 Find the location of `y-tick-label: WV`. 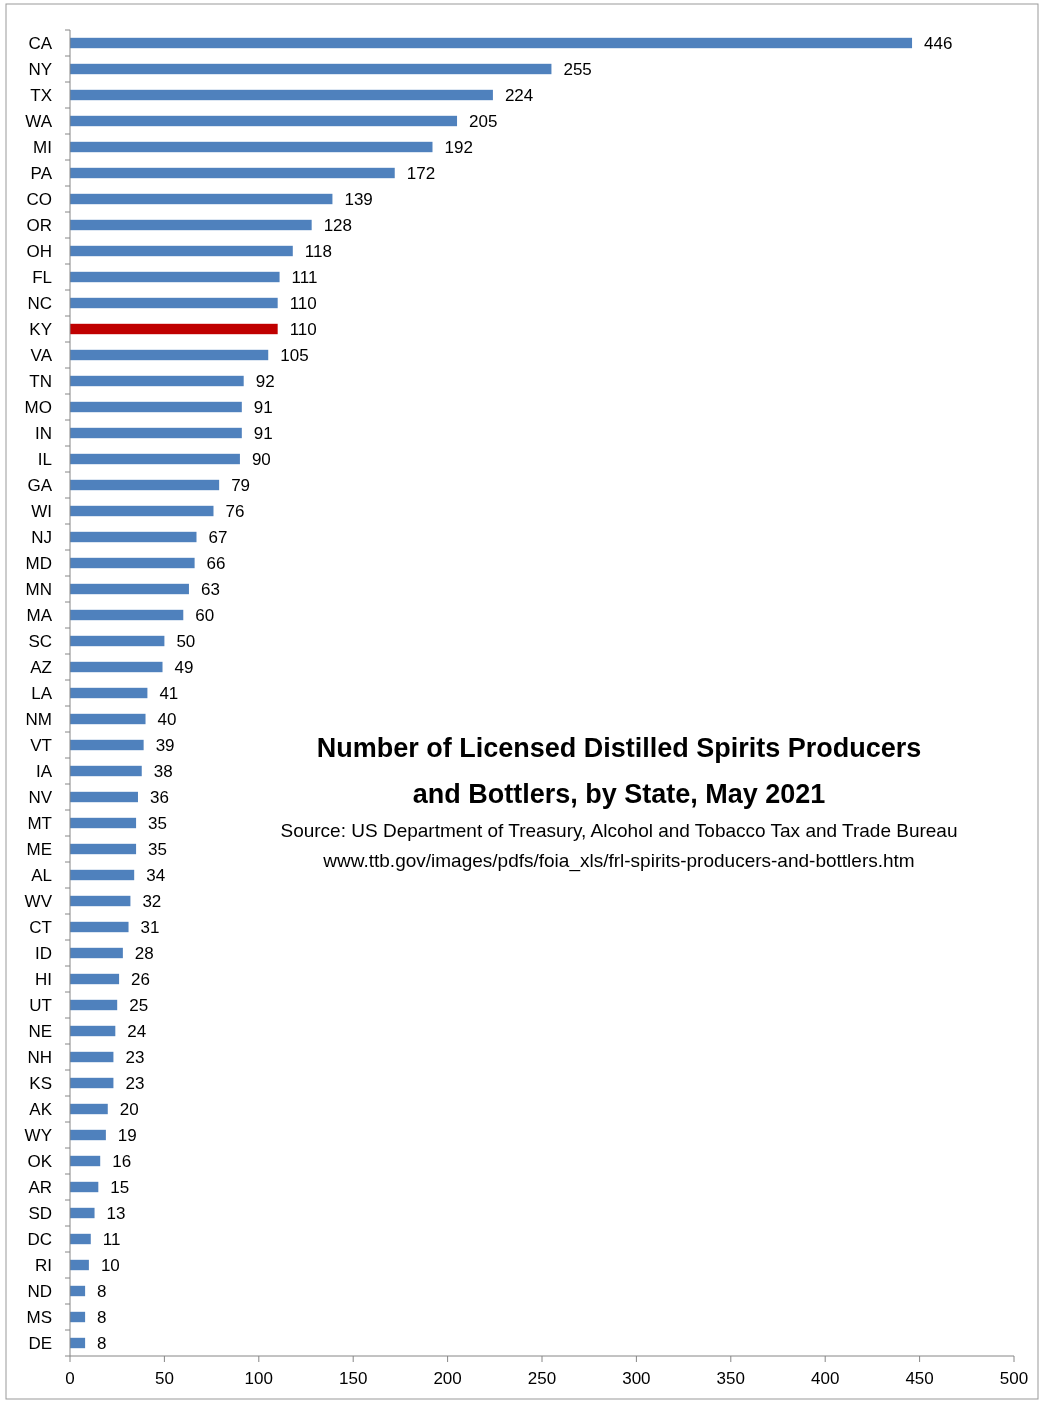

y-tick-label: WV is located at coordinates (38, 901).